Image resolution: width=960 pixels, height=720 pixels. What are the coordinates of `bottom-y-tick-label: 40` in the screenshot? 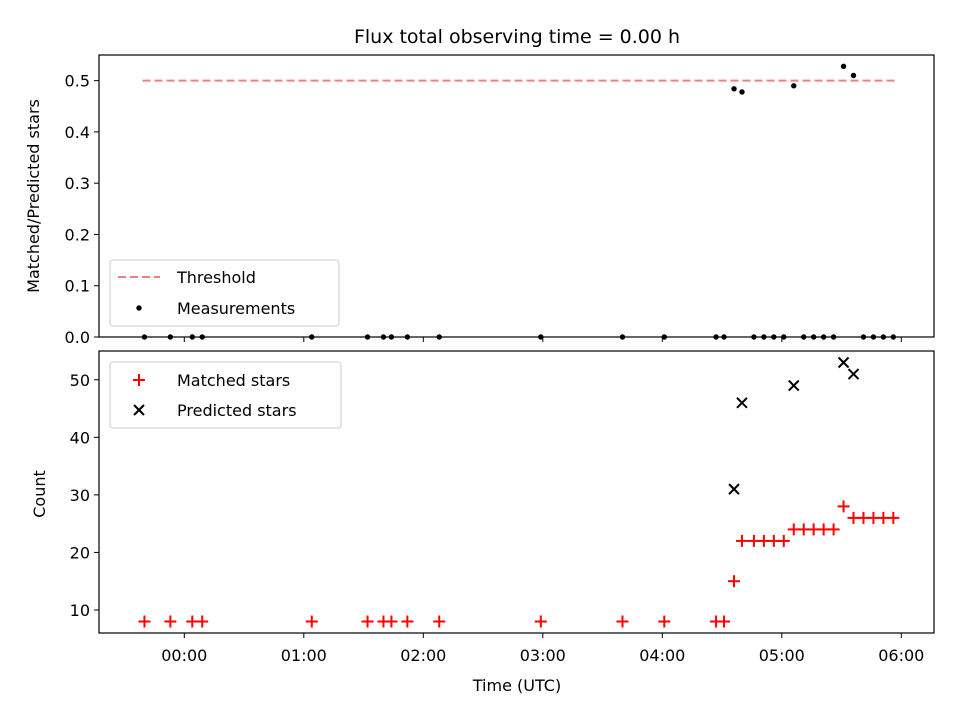 It's located at (80, 437).